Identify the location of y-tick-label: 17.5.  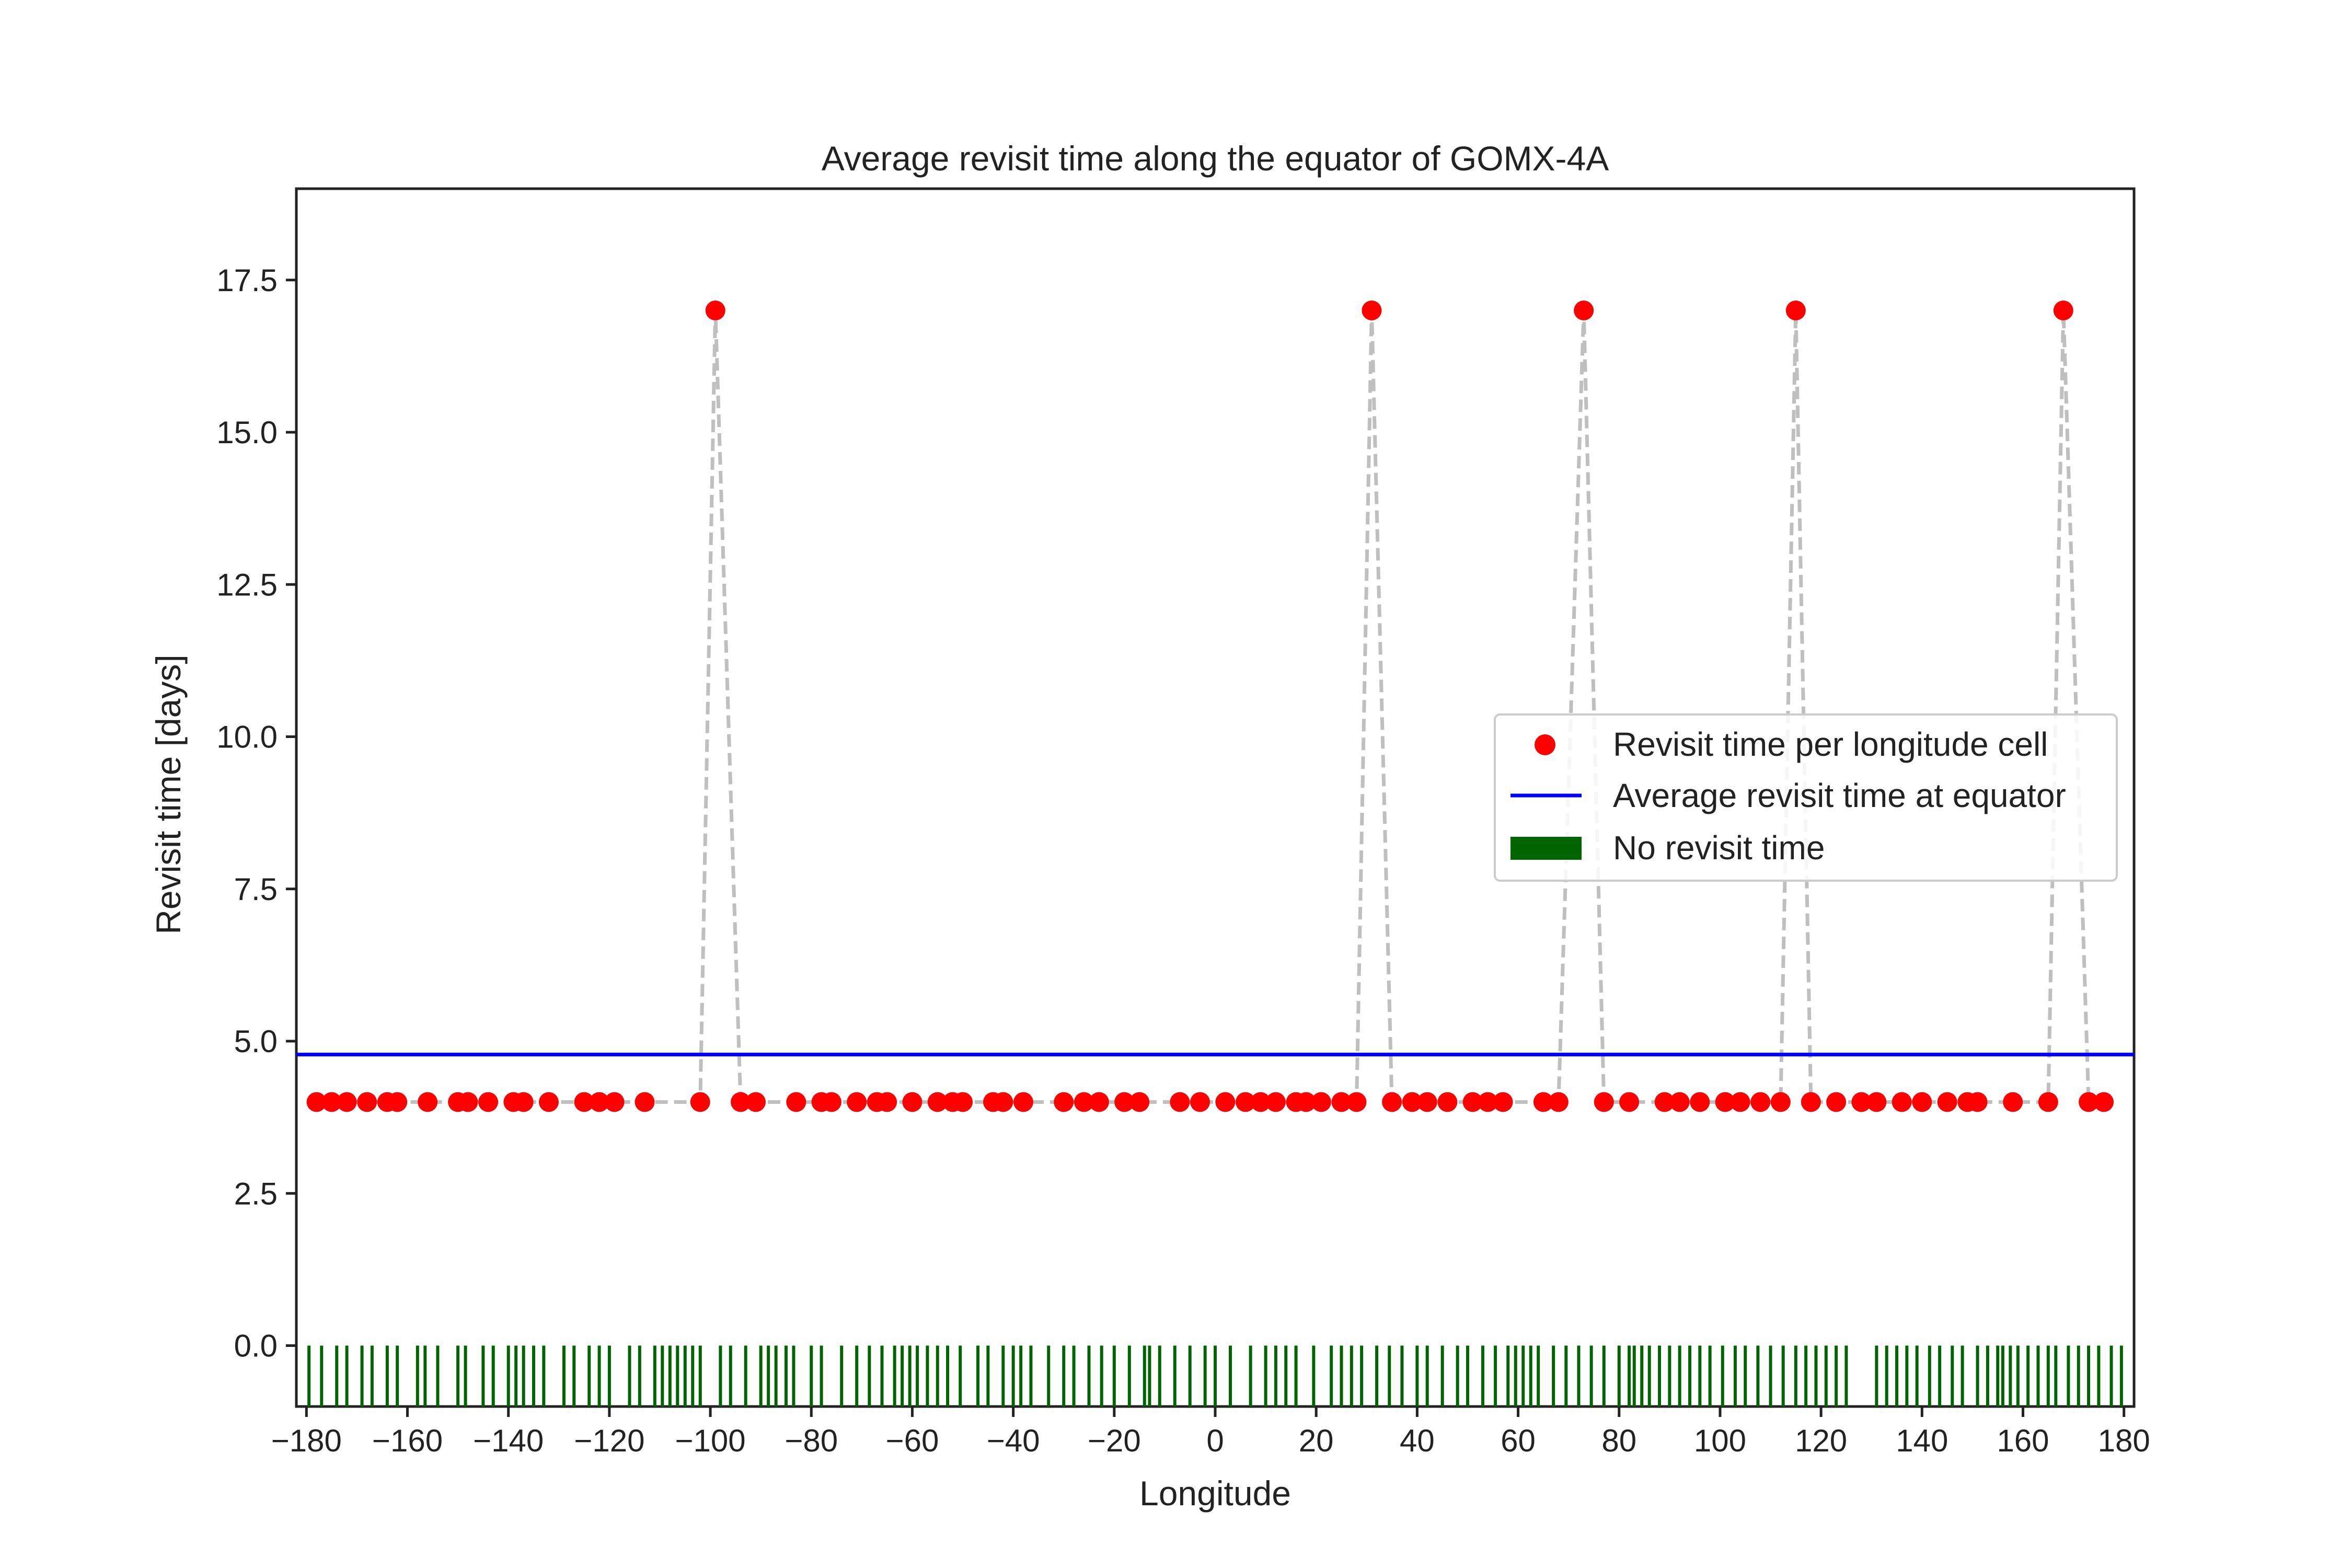
(247, 280).